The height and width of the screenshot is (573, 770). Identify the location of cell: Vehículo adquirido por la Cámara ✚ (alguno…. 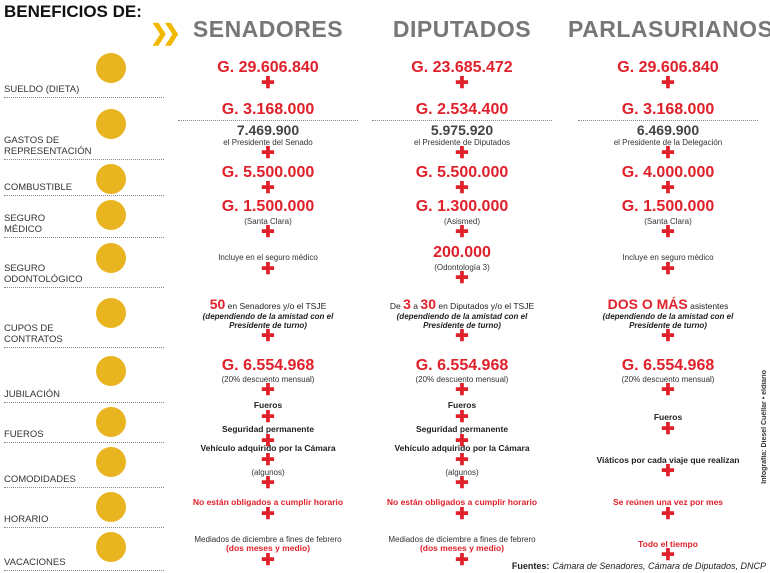
(268, 467).